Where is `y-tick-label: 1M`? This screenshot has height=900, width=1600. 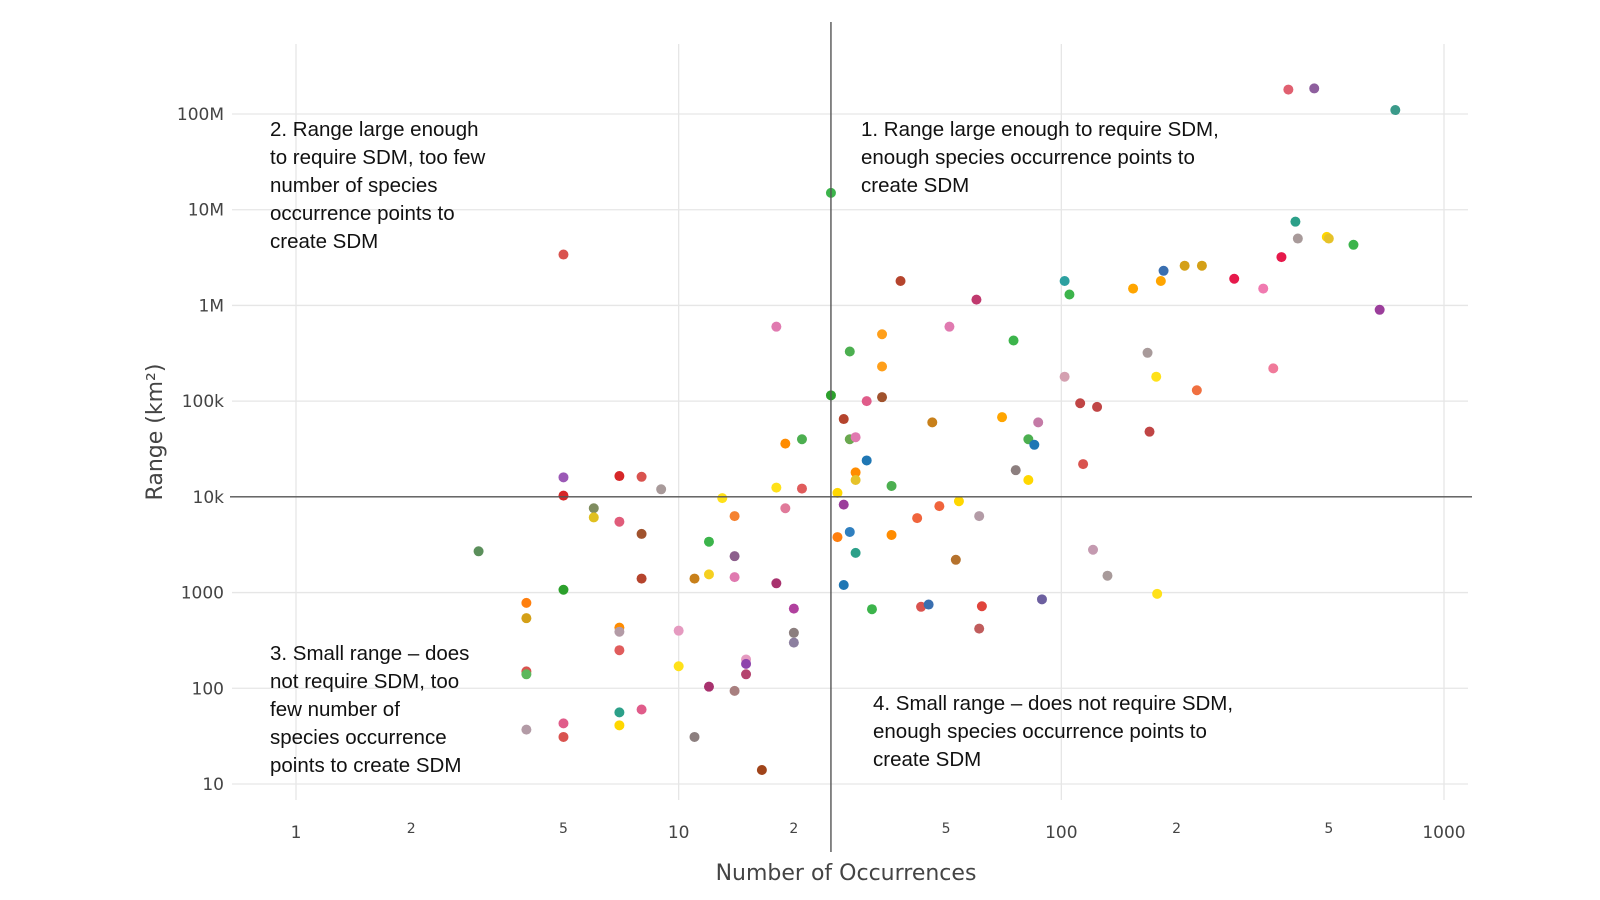 y-tick-label: 1M is located at coordinates (211, 306).